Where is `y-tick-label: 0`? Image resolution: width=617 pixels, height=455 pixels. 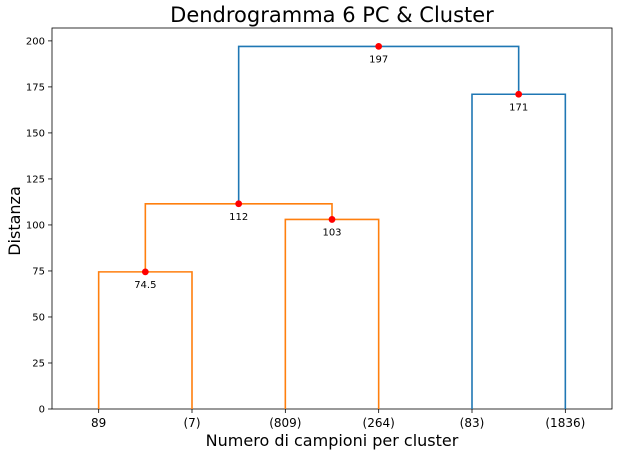
y-tick-label: 0 is located at coordinates (42, 410).